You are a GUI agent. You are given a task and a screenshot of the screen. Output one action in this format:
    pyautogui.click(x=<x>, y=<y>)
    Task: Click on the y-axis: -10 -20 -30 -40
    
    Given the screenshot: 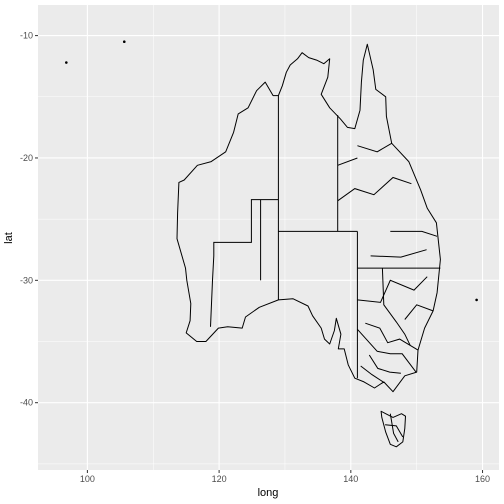 What is the action you would take?
    pyautogui.click(x=29, y=219)
    